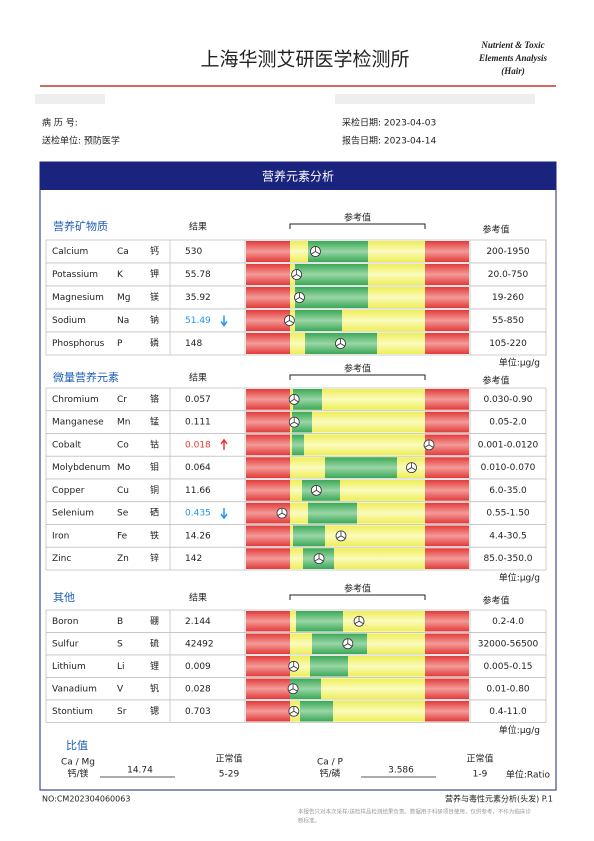 This screenshot has height=841, width=594. Describe the element at coordinates (70, 252) in the screenshot. I see `element-name: Calcium` at that location.